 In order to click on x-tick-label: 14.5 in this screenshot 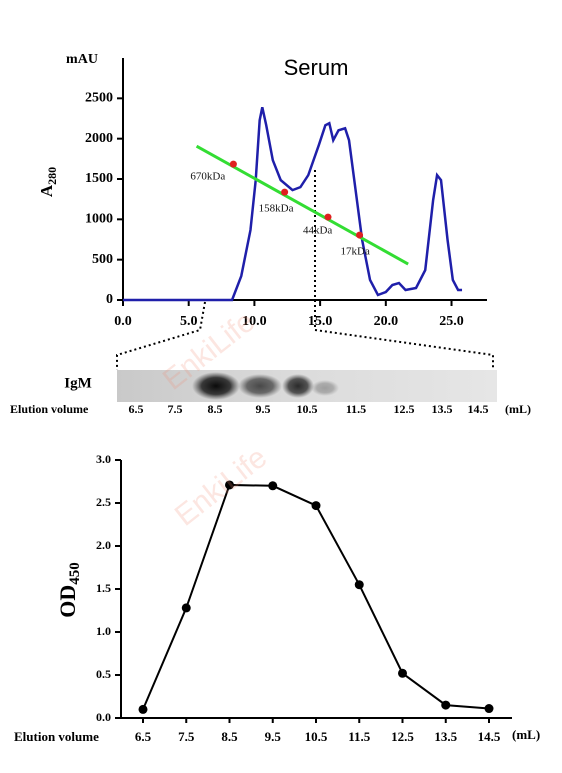, I will do `click(489, 736)`.